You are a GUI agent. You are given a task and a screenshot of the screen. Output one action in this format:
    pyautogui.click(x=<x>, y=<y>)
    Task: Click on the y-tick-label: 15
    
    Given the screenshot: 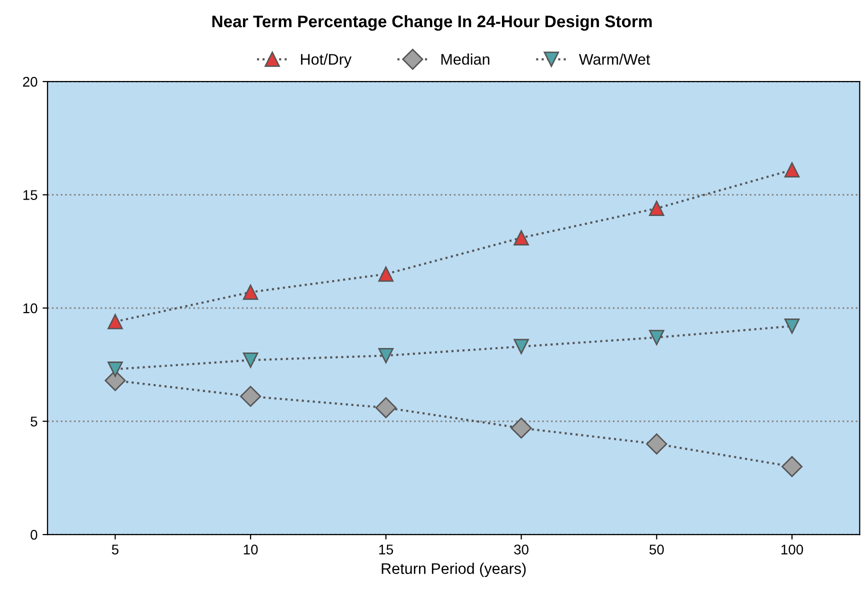 What is the action you would take?
    pyautogui.click(x=30, y=195)
    